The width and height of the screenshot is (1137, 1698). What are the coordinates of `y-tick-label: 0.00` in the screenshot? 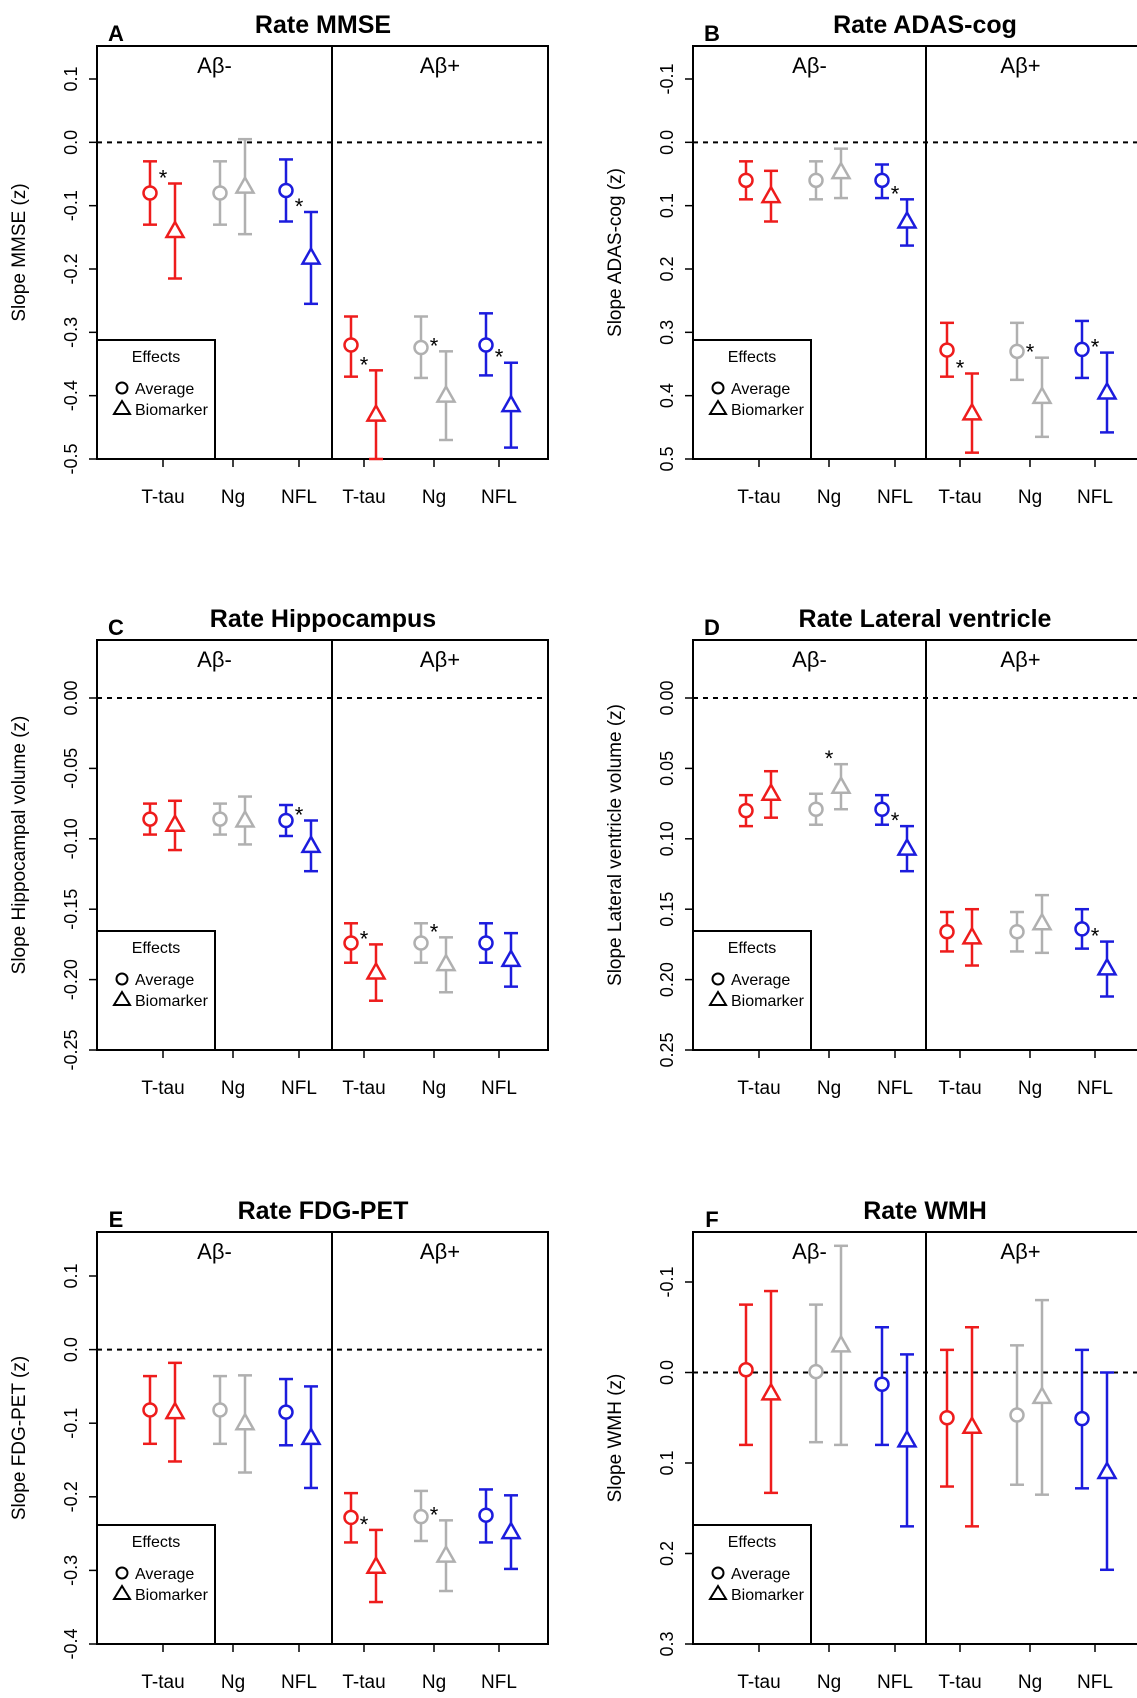 It's located at (71, 697).